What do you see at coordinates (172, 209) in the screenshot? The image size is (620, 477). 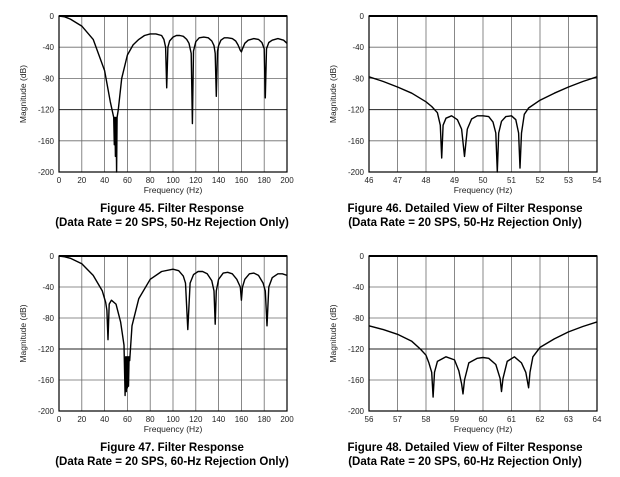 I see `figure-caption-title: Figure 45. Filter Response` at bounding box center [172, 209].